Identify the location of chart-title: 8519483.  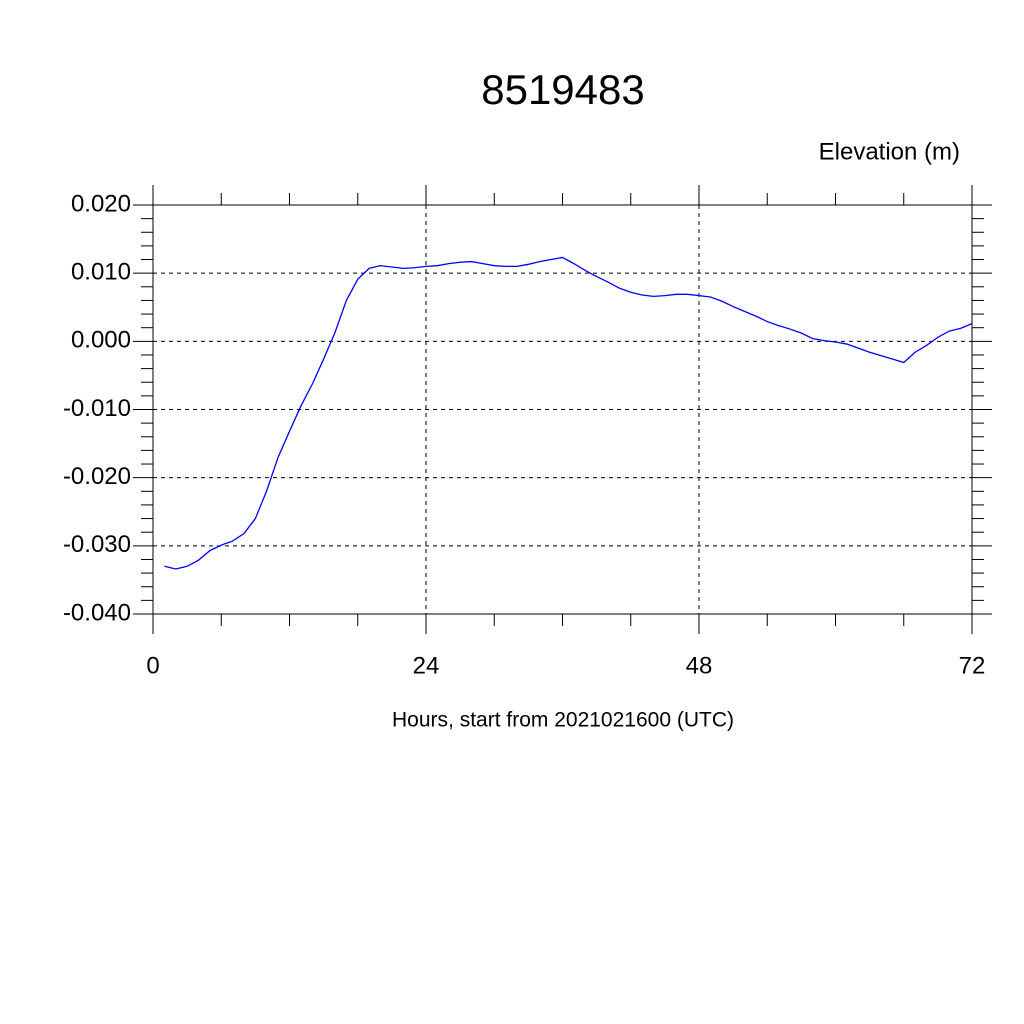
(563, 89).